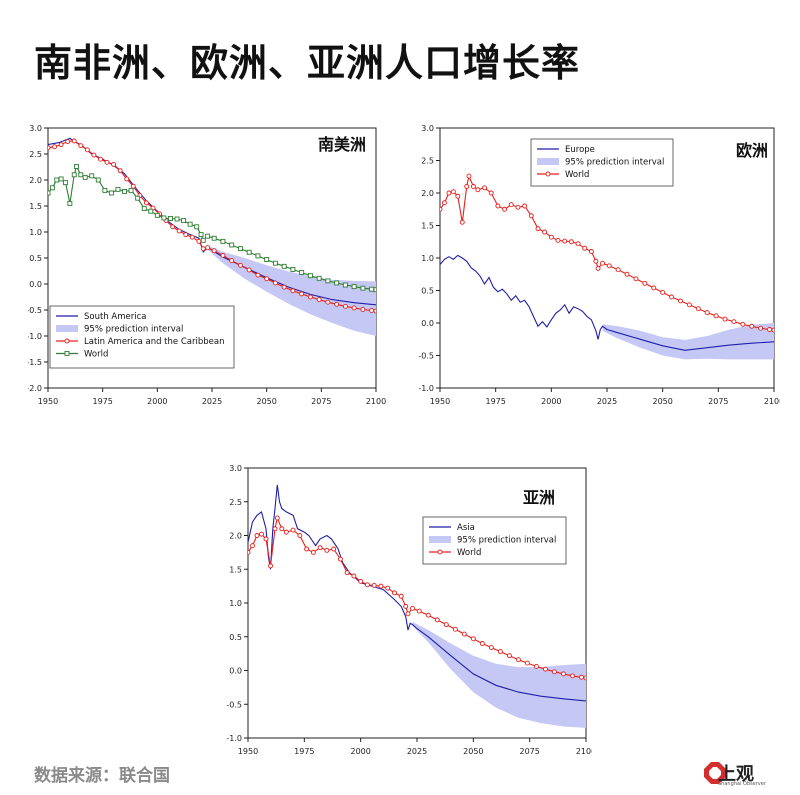 Image resolution: width=800 pixels, height=795 pixels. What do you see at coordinates (427, 291) in the screenshot?
I see `y-tick-label: 0.5` at bounding box center [427, 291].